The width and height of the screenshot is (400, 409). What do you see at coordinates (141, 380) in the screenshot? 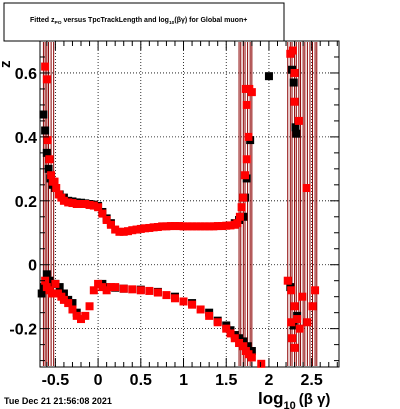
I see `x-tick-label: 0.5` at bounding box center [141, 380].